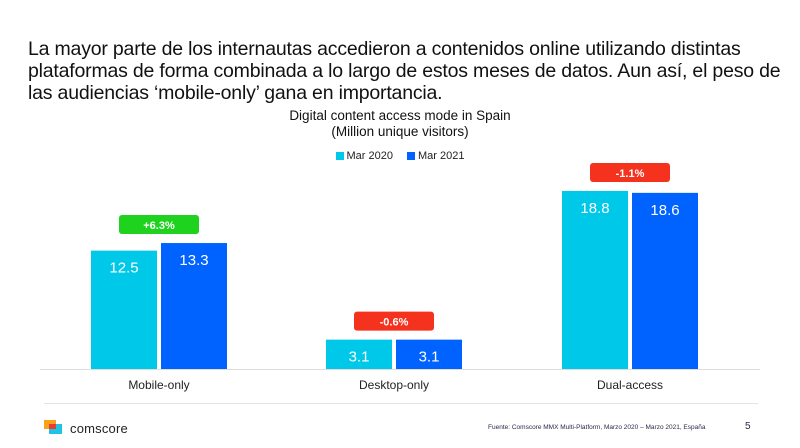 This screenshot has width=800, height=448. Describe the element at coordinates (339, 156) in the screenshot. I see `legend-swatch-mar-2020` at that location.